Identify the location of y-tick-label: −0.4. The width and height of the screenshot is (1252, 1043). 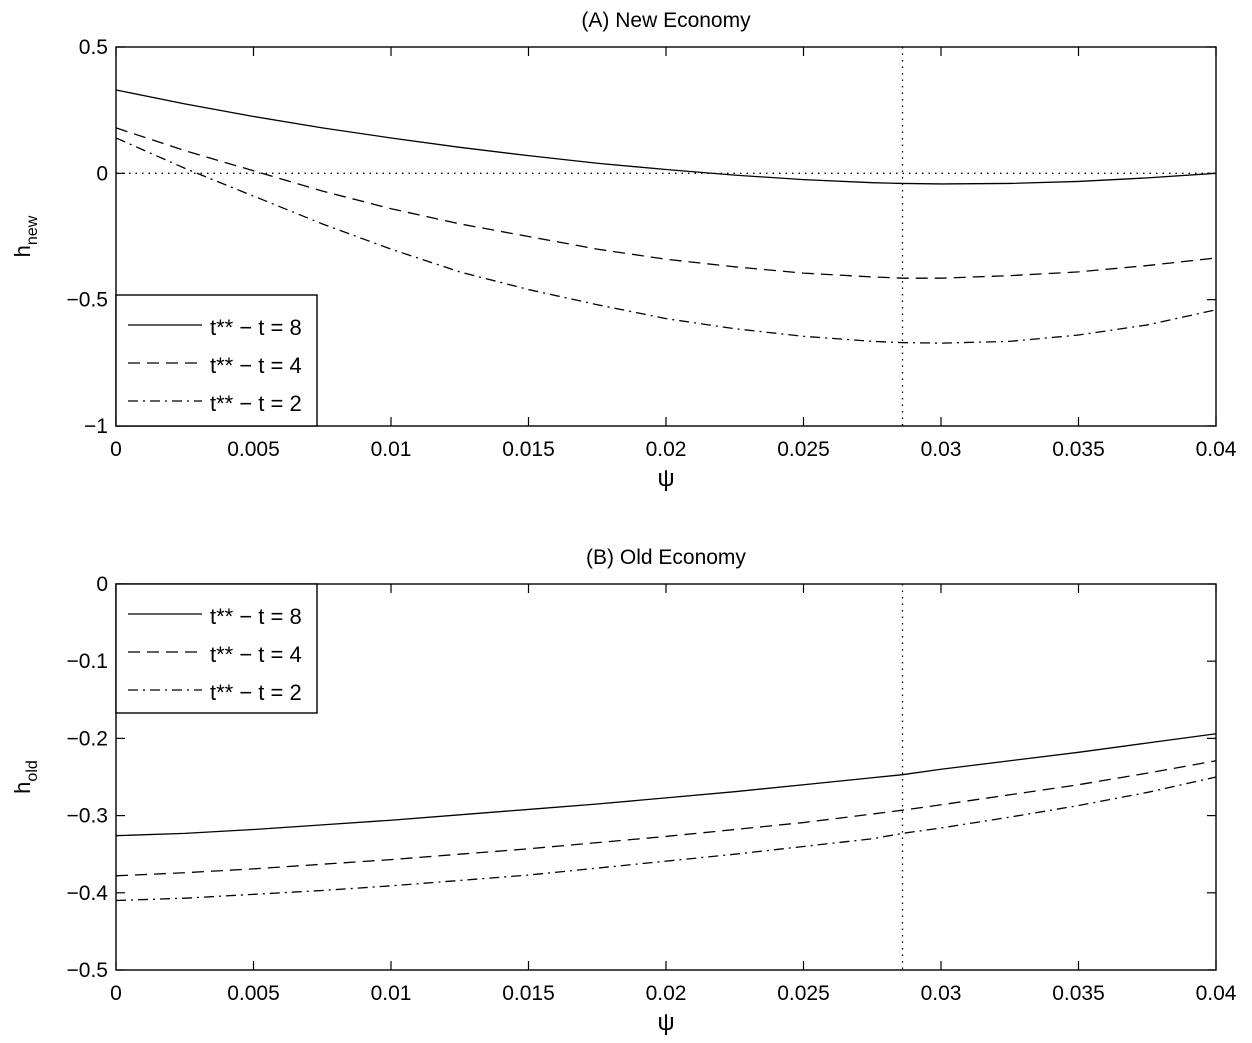
(88, 893).